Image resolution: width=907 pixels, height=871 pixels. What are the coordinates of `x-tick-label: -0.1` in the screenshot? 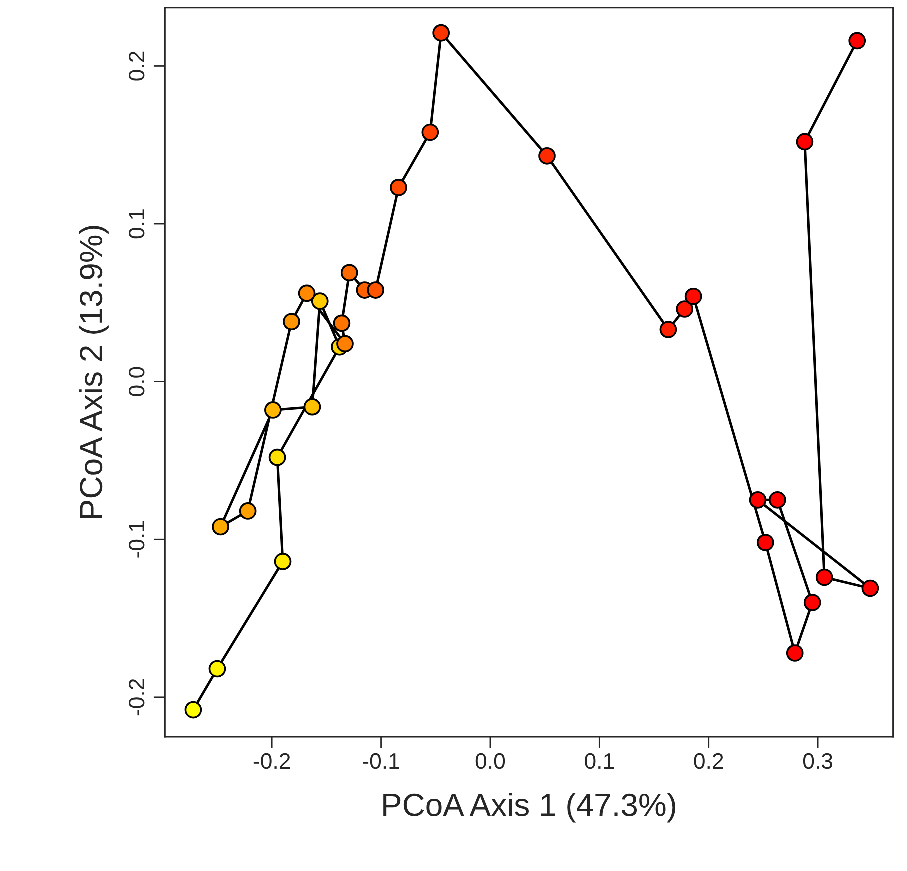 It's located at (381, 761).